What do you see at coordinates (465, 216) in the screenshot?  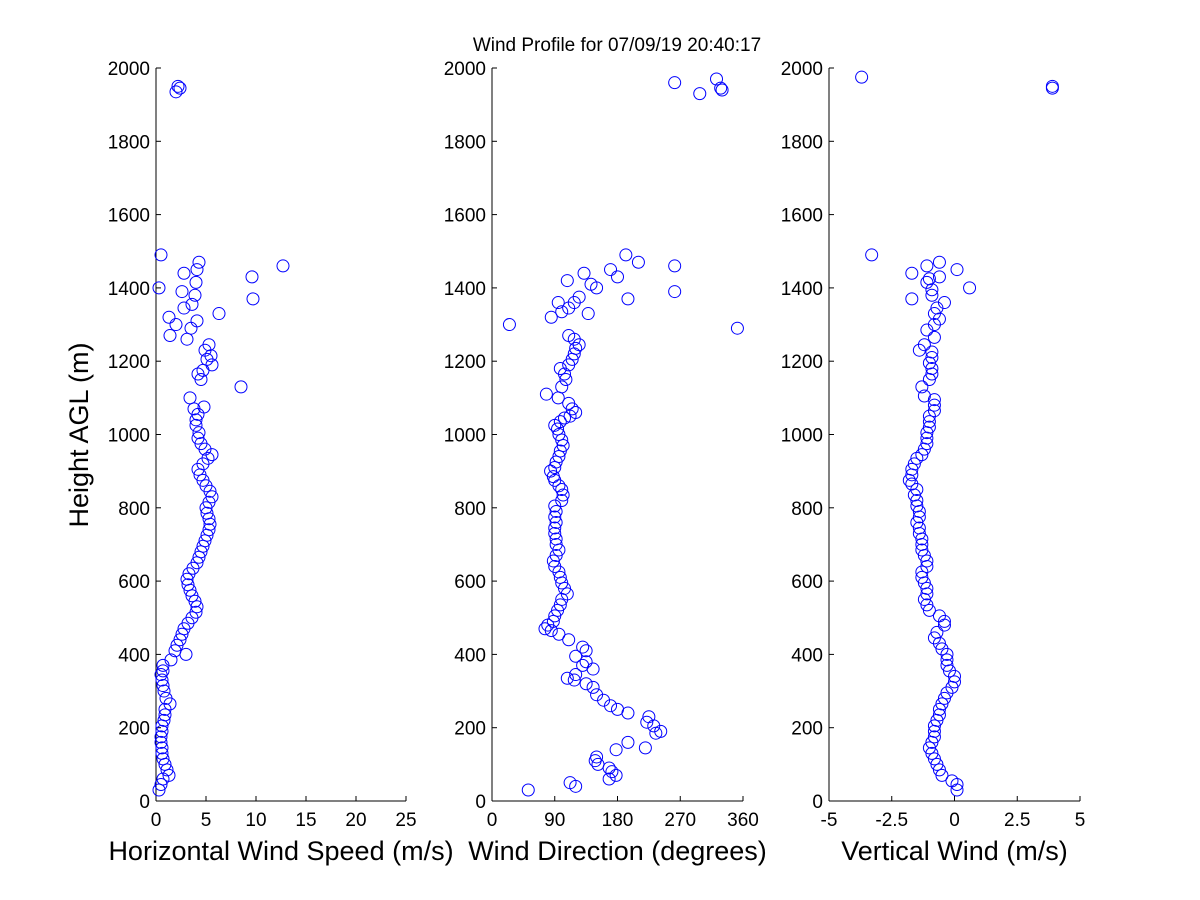 I see `y-tick-label: 1600` at bounding box center [465, 216].